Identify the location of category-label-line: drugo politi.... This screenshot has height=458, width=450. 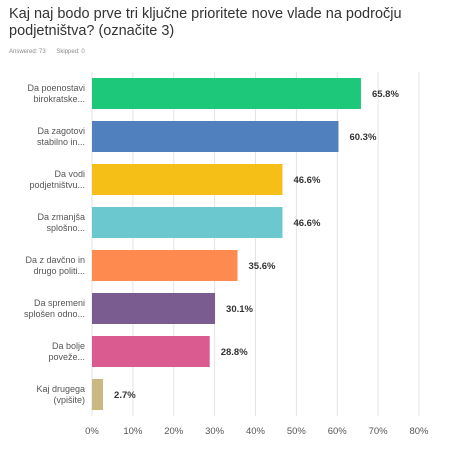
(59, 271).